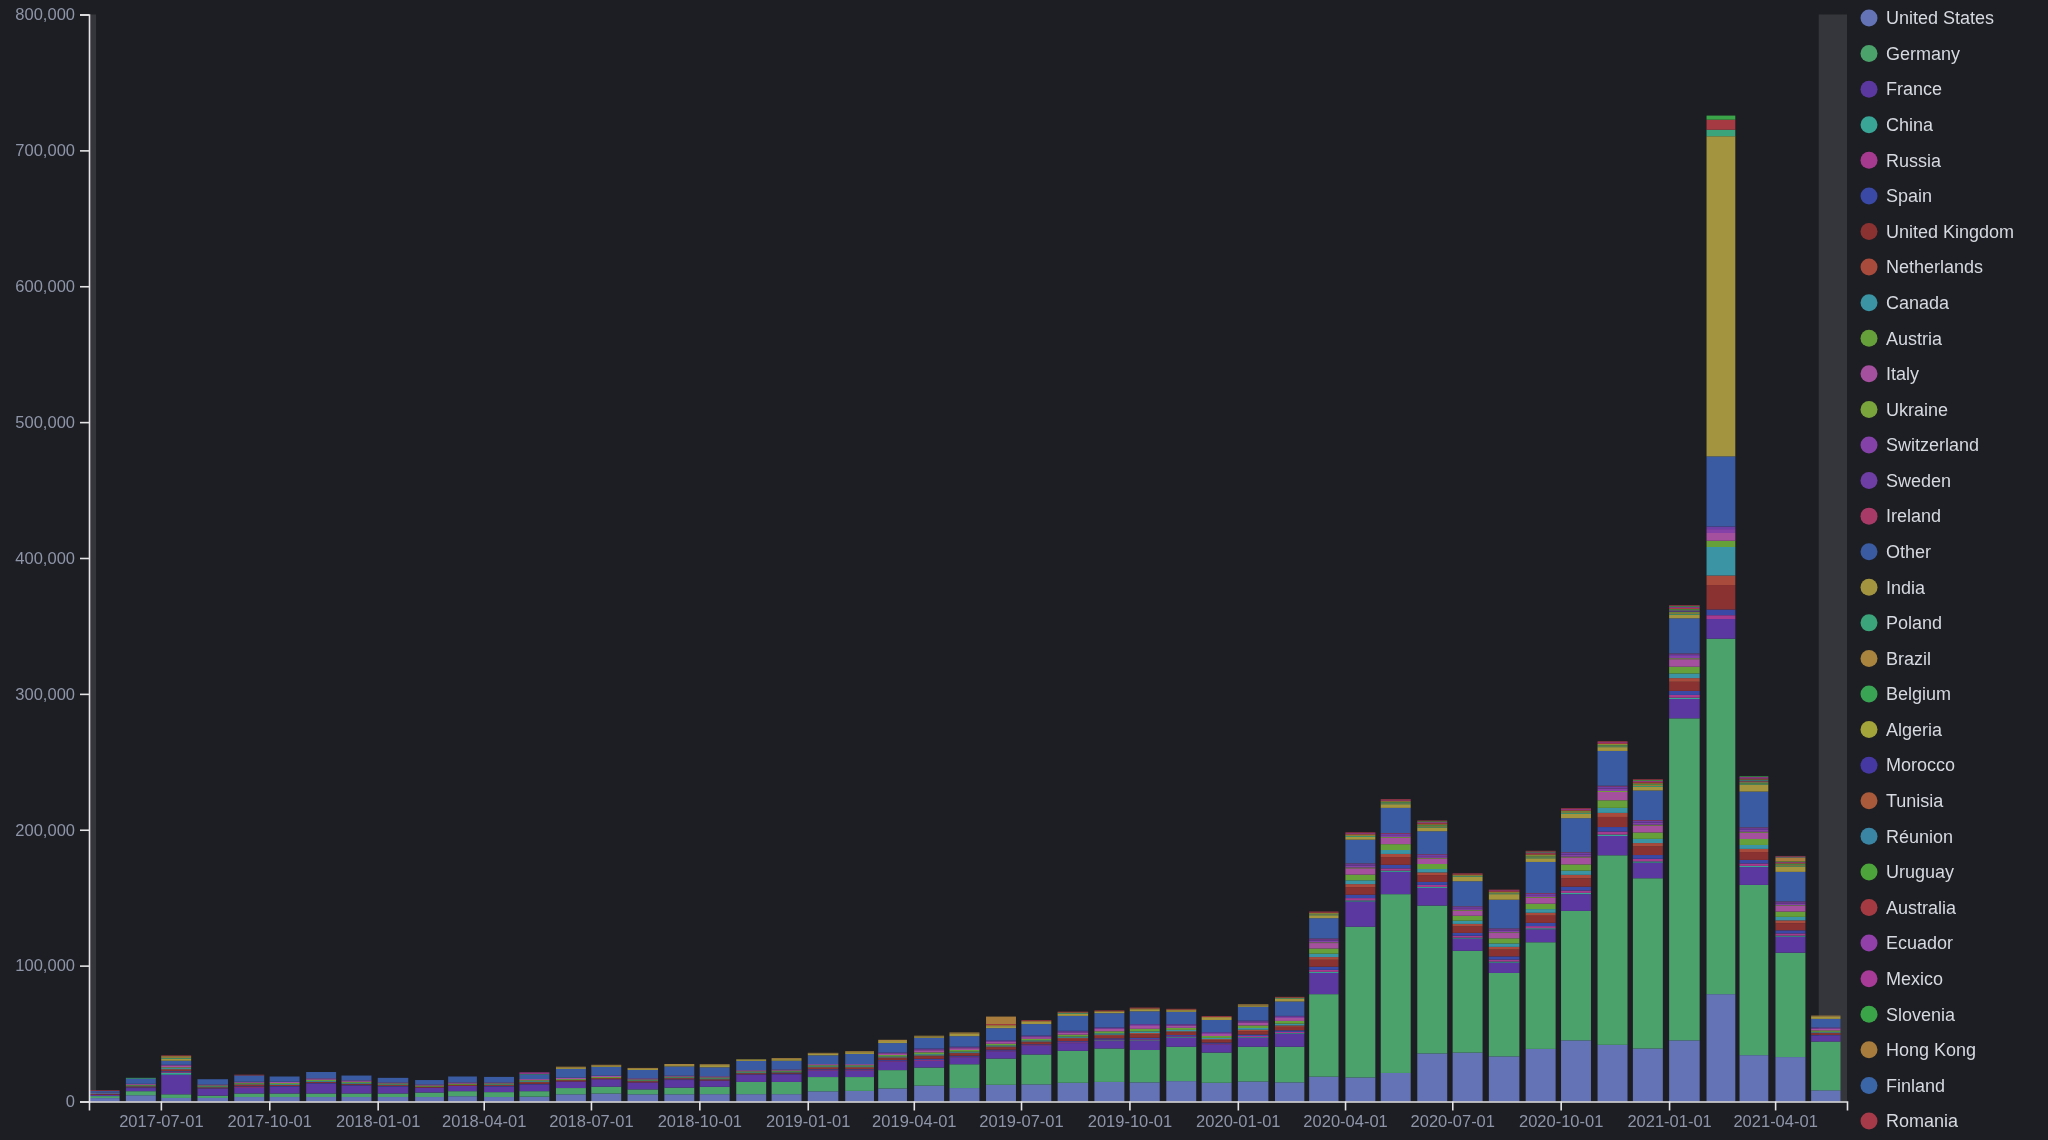  What do you see at coordinates (484, 1121) in the screenshot?
I see `x-tick-label: 2018-04-01` at bounding box center [484, 1121].